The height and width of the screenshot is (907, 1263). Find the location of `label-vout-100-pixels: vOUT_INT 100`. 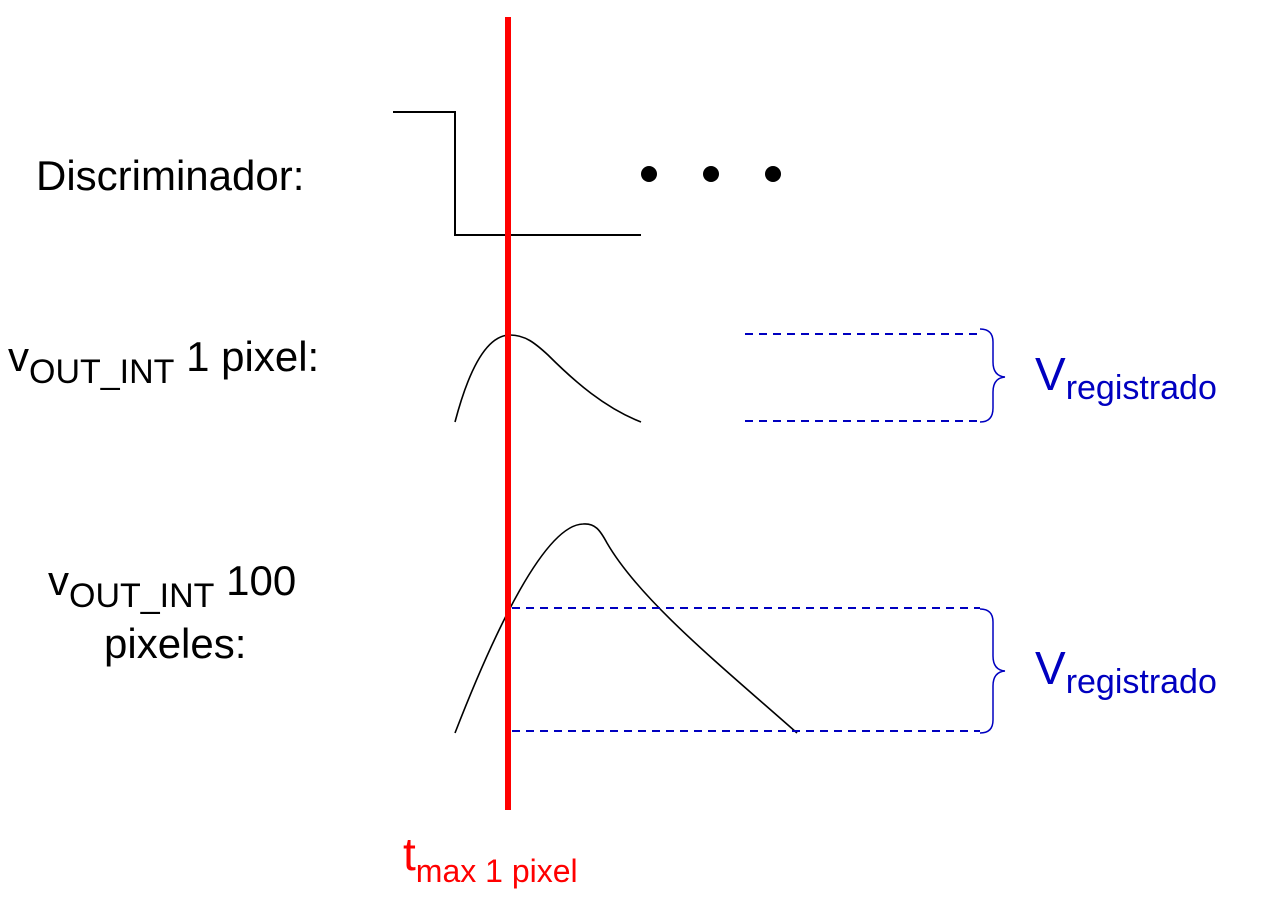

label-vout-100-pixels: vOUT_INT 100 is located at coordinates (172, 586).